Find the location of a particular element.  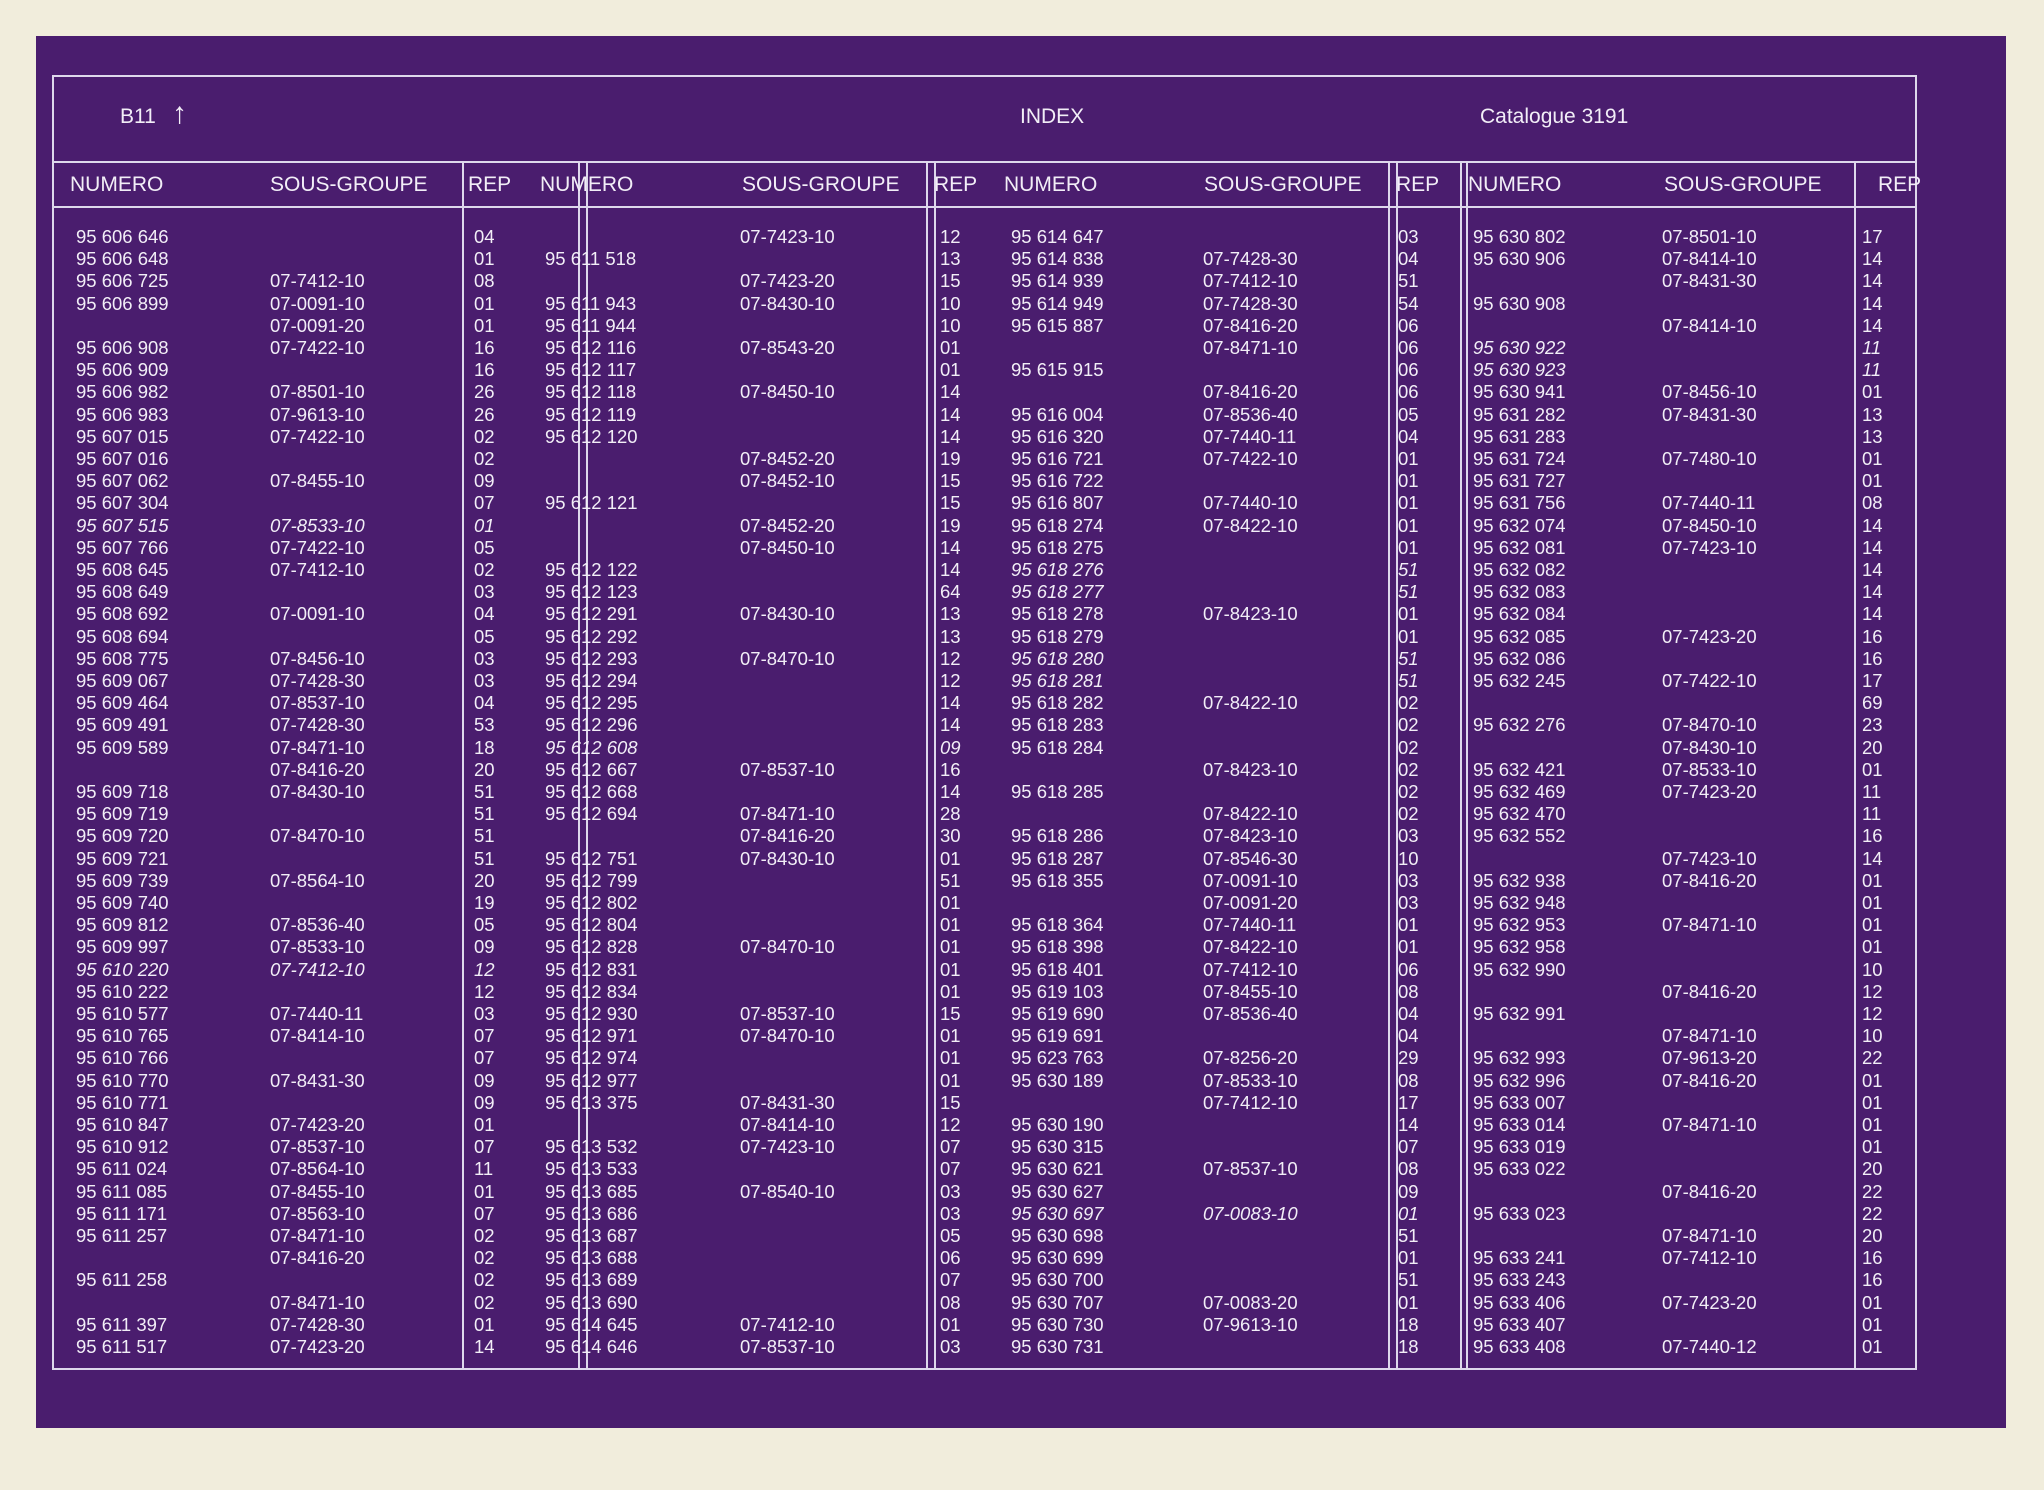

numero-cell: 95 612 751 is located at coordinates (591, 858).